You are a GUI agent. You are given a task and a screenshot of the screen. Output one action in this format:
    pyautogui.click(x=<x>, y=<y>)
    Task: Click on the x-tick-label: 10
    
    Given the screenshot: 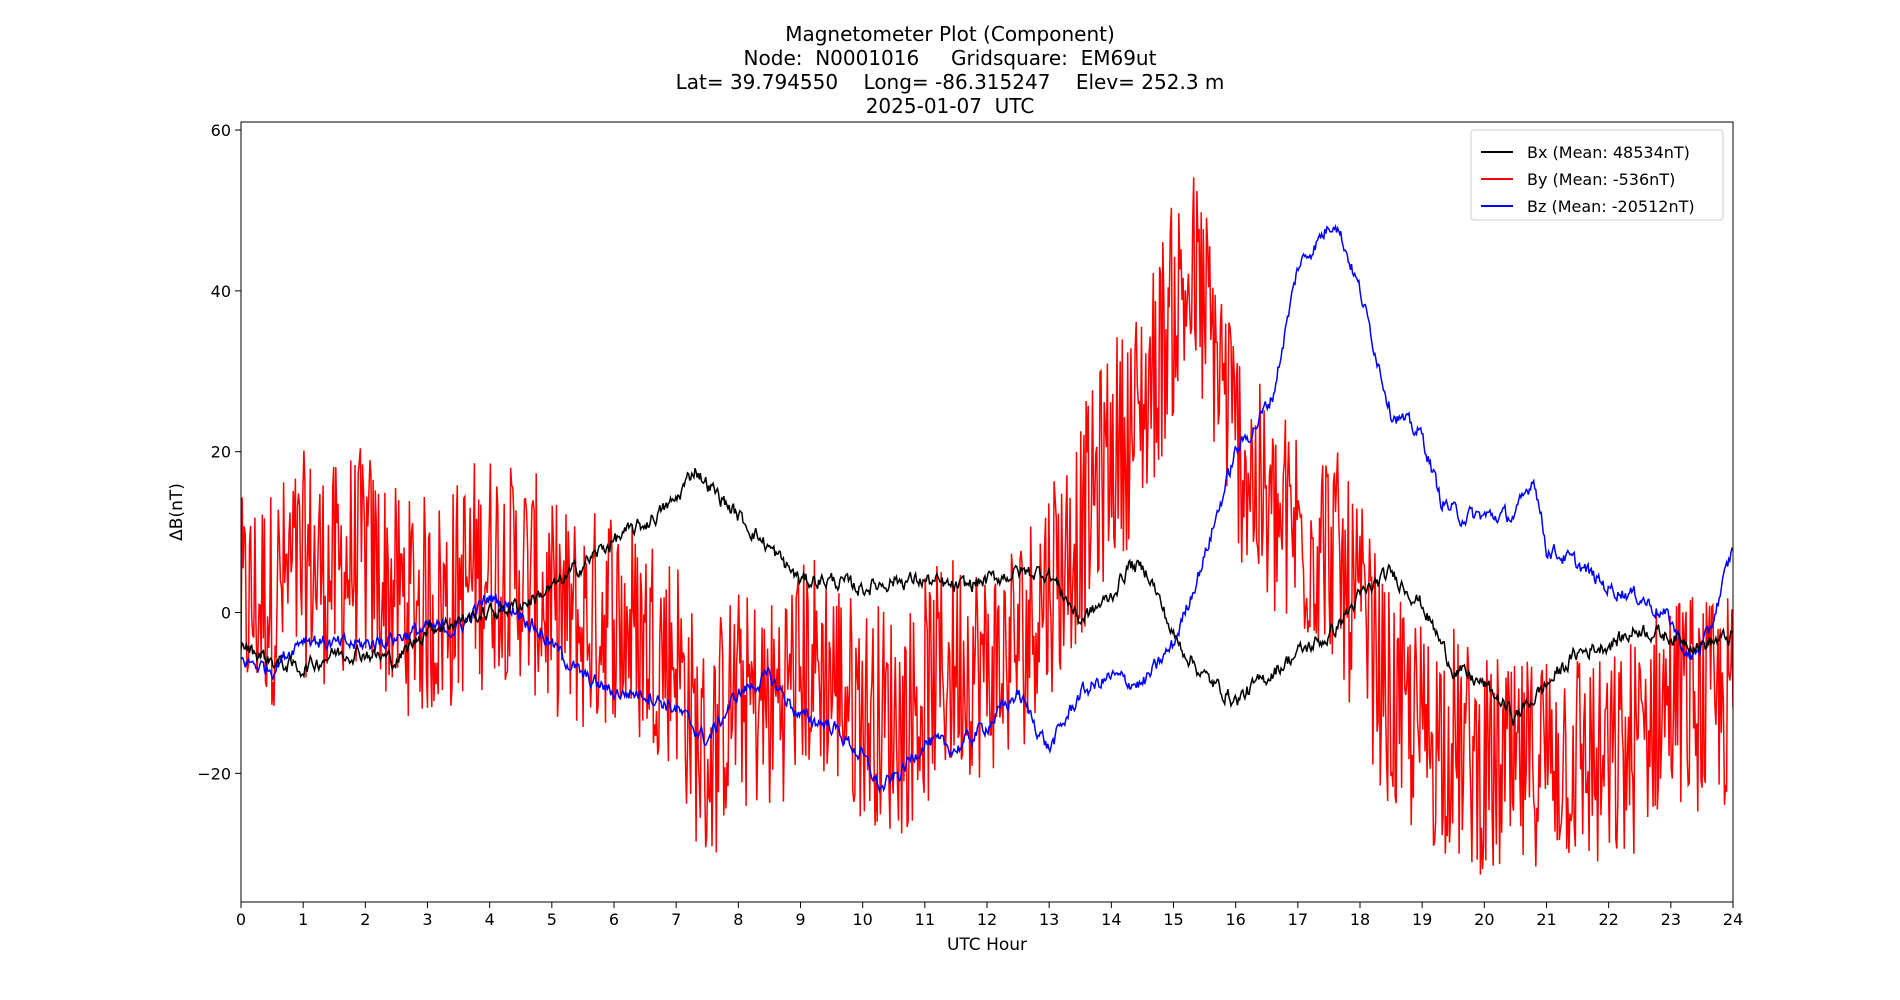 What is the action you would take?
    pyautogui.click(x=862, y=919)
    